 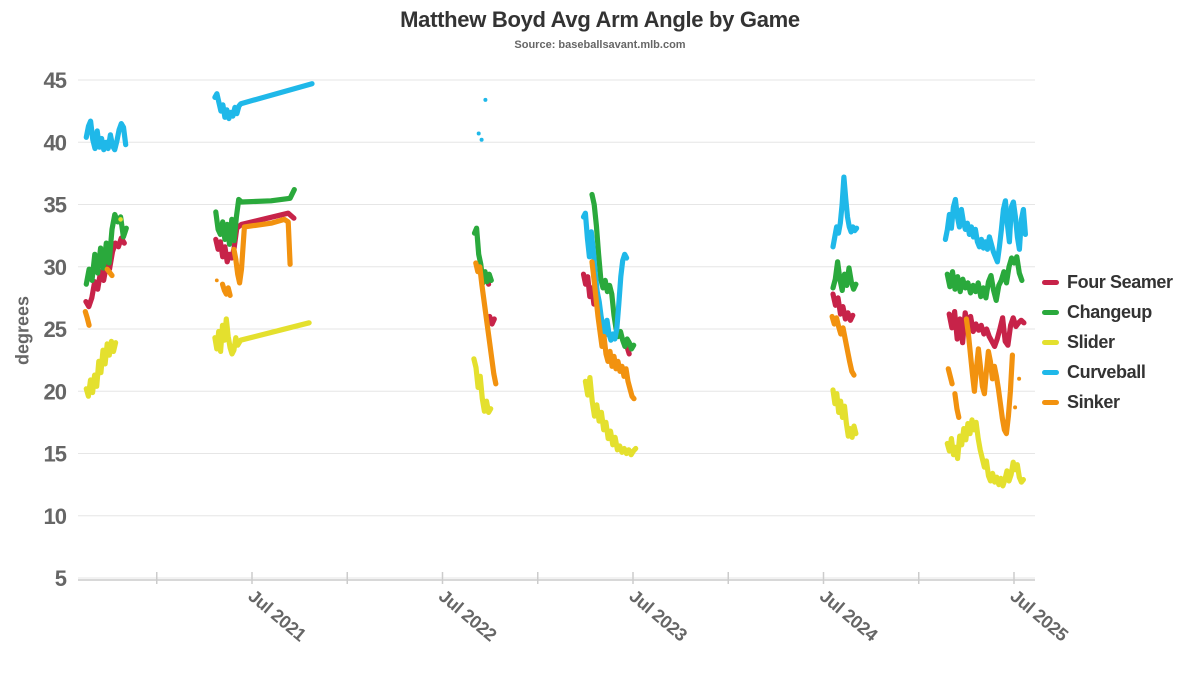 I want to click on x-tick-label: Jul 2024, so click(x=849, y=616).